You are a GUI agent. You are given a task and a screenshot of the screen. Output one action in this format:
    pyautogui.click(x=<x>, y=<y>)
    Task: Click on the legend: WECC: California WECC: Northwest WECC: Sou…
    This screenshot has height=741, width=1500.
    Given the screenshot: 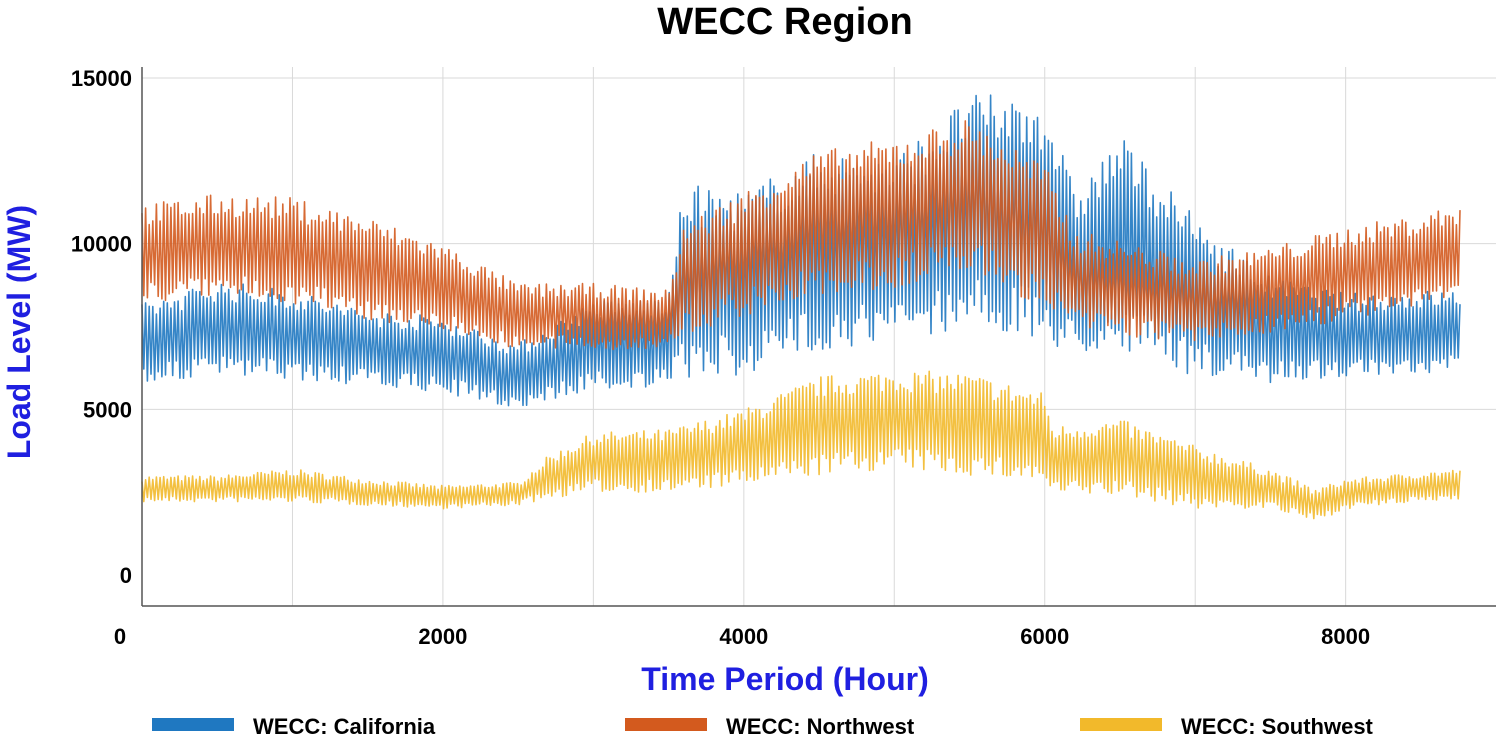 What is the action you would take?
    pyautogui.click(x=763, y=726)
    